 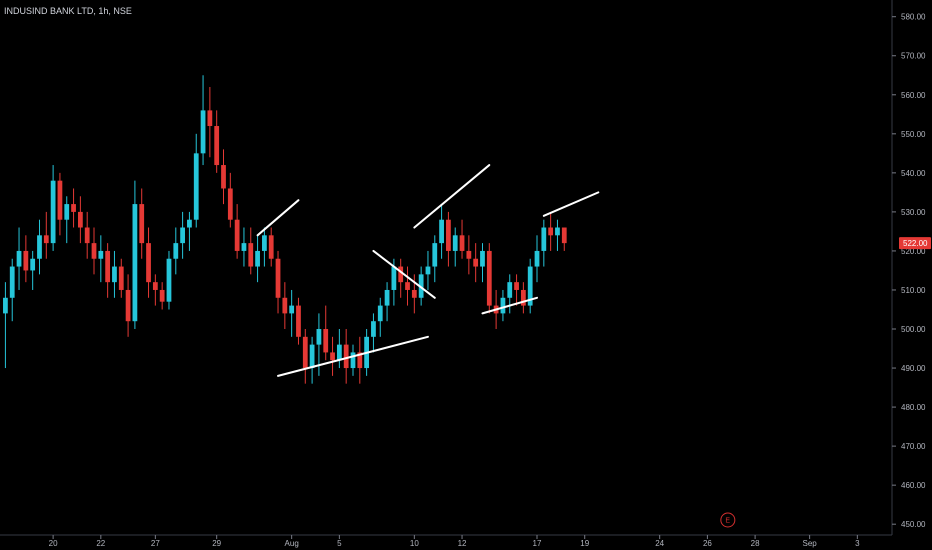 I want to click on x-tick-label: 10, so click(x=414, y=543).